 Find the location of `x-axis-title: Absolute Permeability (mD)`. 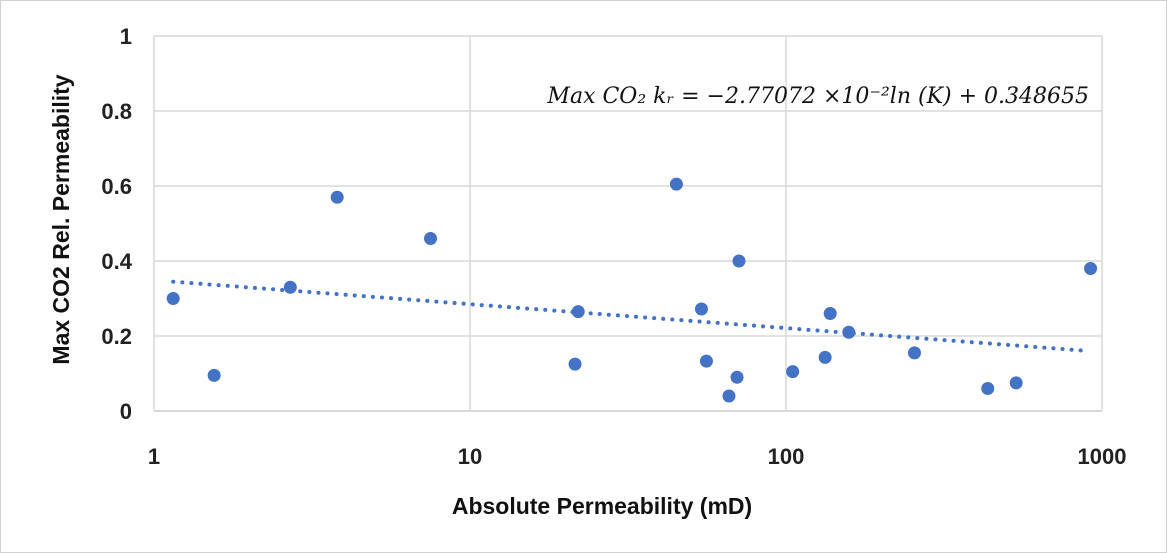

x-axis-title: Absolute Permeability (mD) is located at coordinates (602, 506).